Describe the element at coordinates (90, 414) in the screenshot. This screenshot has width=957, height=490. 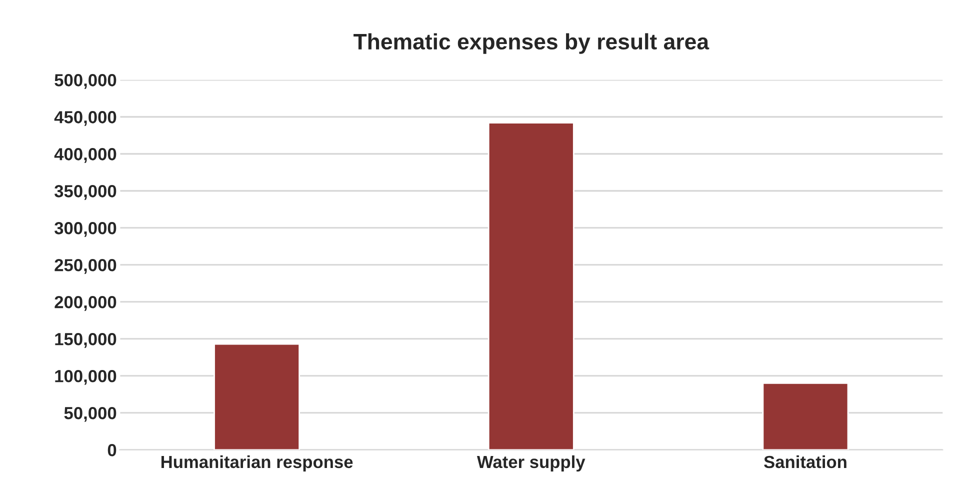
I see `y-tick-label: 50,000` at that location.